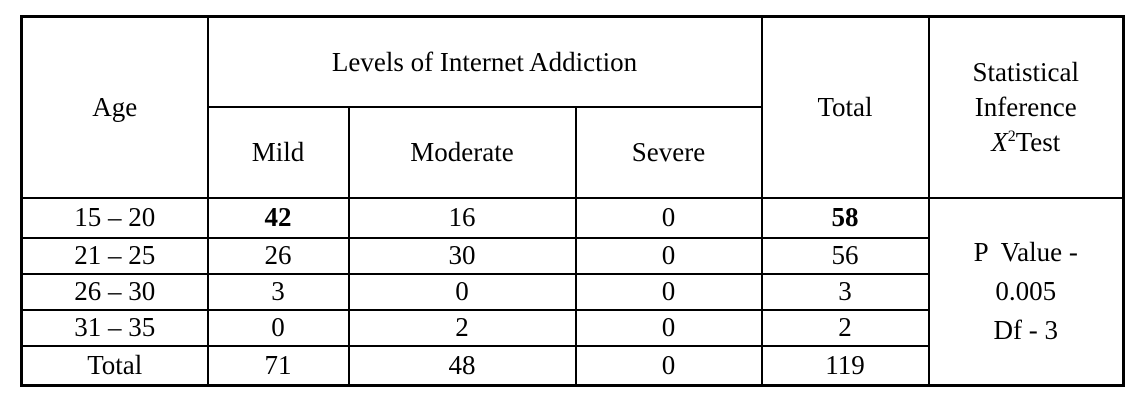  I want to click on mild-count-cell: 71, so click(278, 365).